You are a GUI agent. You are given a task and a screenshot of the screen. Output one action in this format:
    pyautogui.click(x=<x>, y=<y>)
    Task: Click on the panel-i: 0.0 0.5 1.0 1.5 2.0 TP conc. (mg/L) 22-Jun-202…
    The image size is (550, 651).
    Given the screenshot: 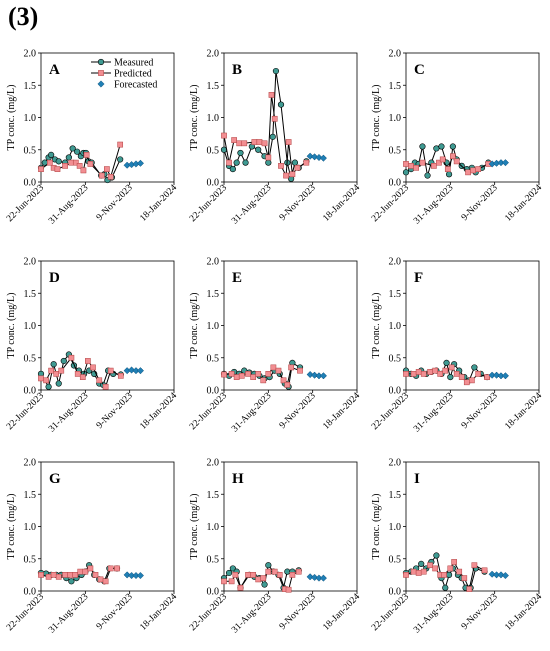 What is the action you would take?
    pyautogui.click(x=457, y=547)
    